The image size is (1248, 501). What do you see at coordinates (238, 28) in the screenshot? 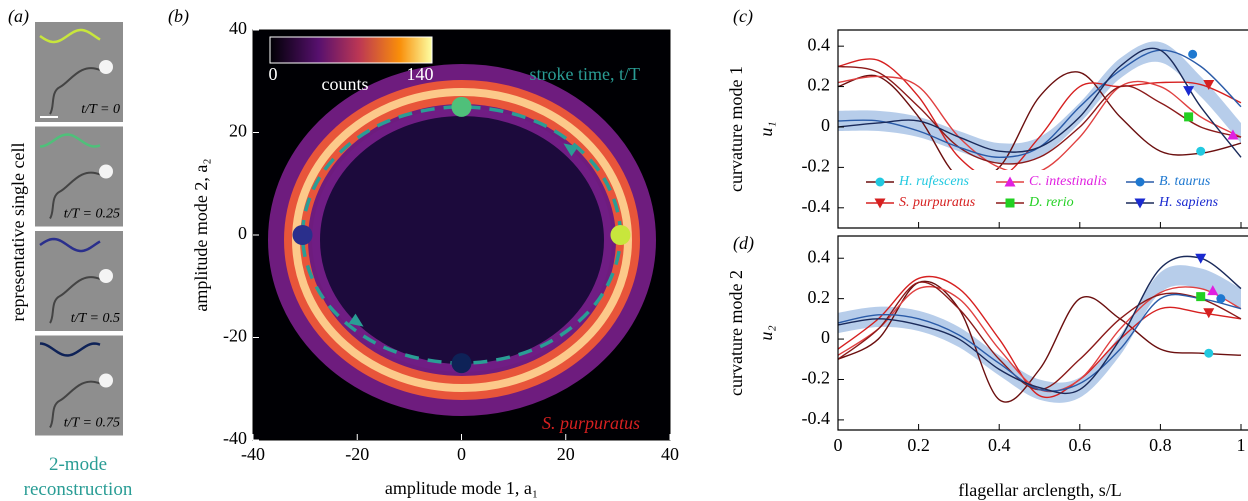
I see `y-tick-label: 40` at bounding box center [238, 28].